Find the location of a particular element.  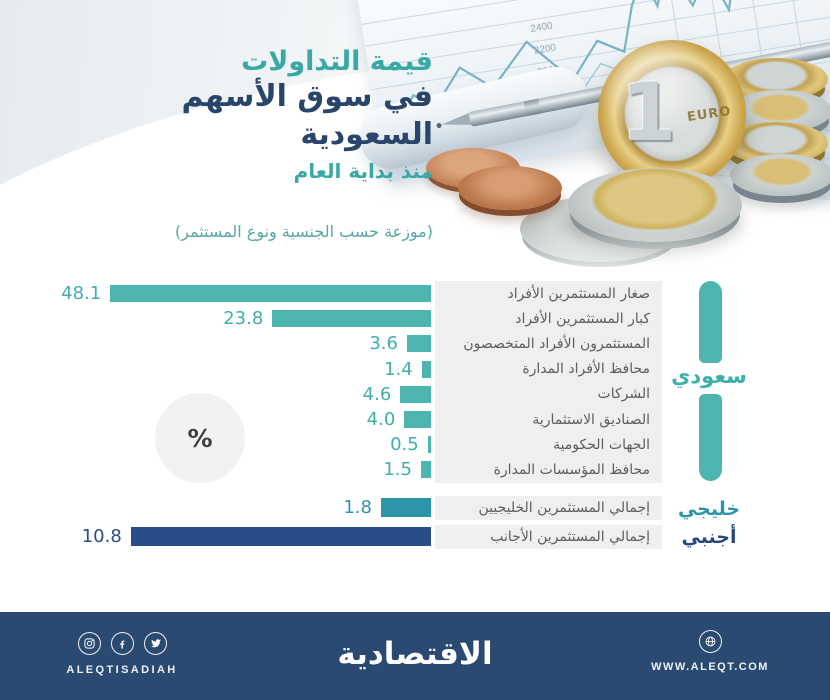

brand-logo: الاقتصادية is located at coordinates (415, 654).